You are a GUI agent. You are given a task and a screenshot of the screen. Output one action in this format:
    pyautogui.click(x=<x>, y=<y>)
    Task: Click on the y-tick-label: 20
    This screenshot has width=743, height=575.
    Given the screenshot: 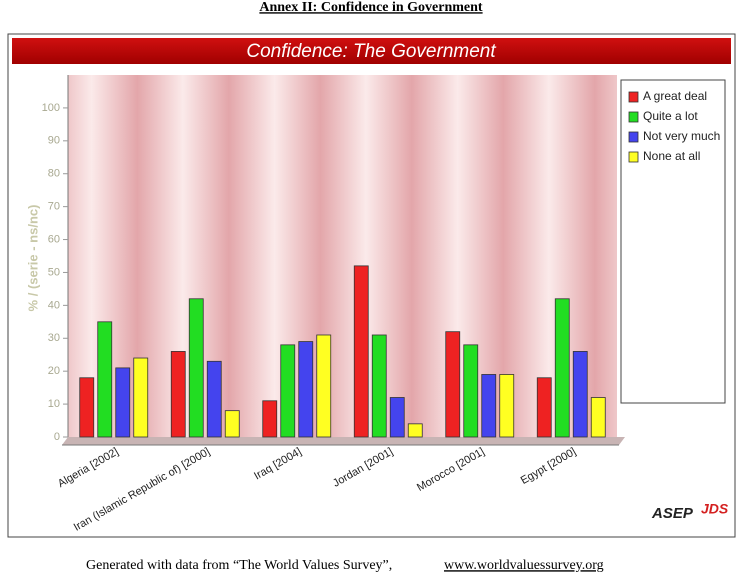 What is the action you would take?
    pyautogui.click(x=54, y=371)
    